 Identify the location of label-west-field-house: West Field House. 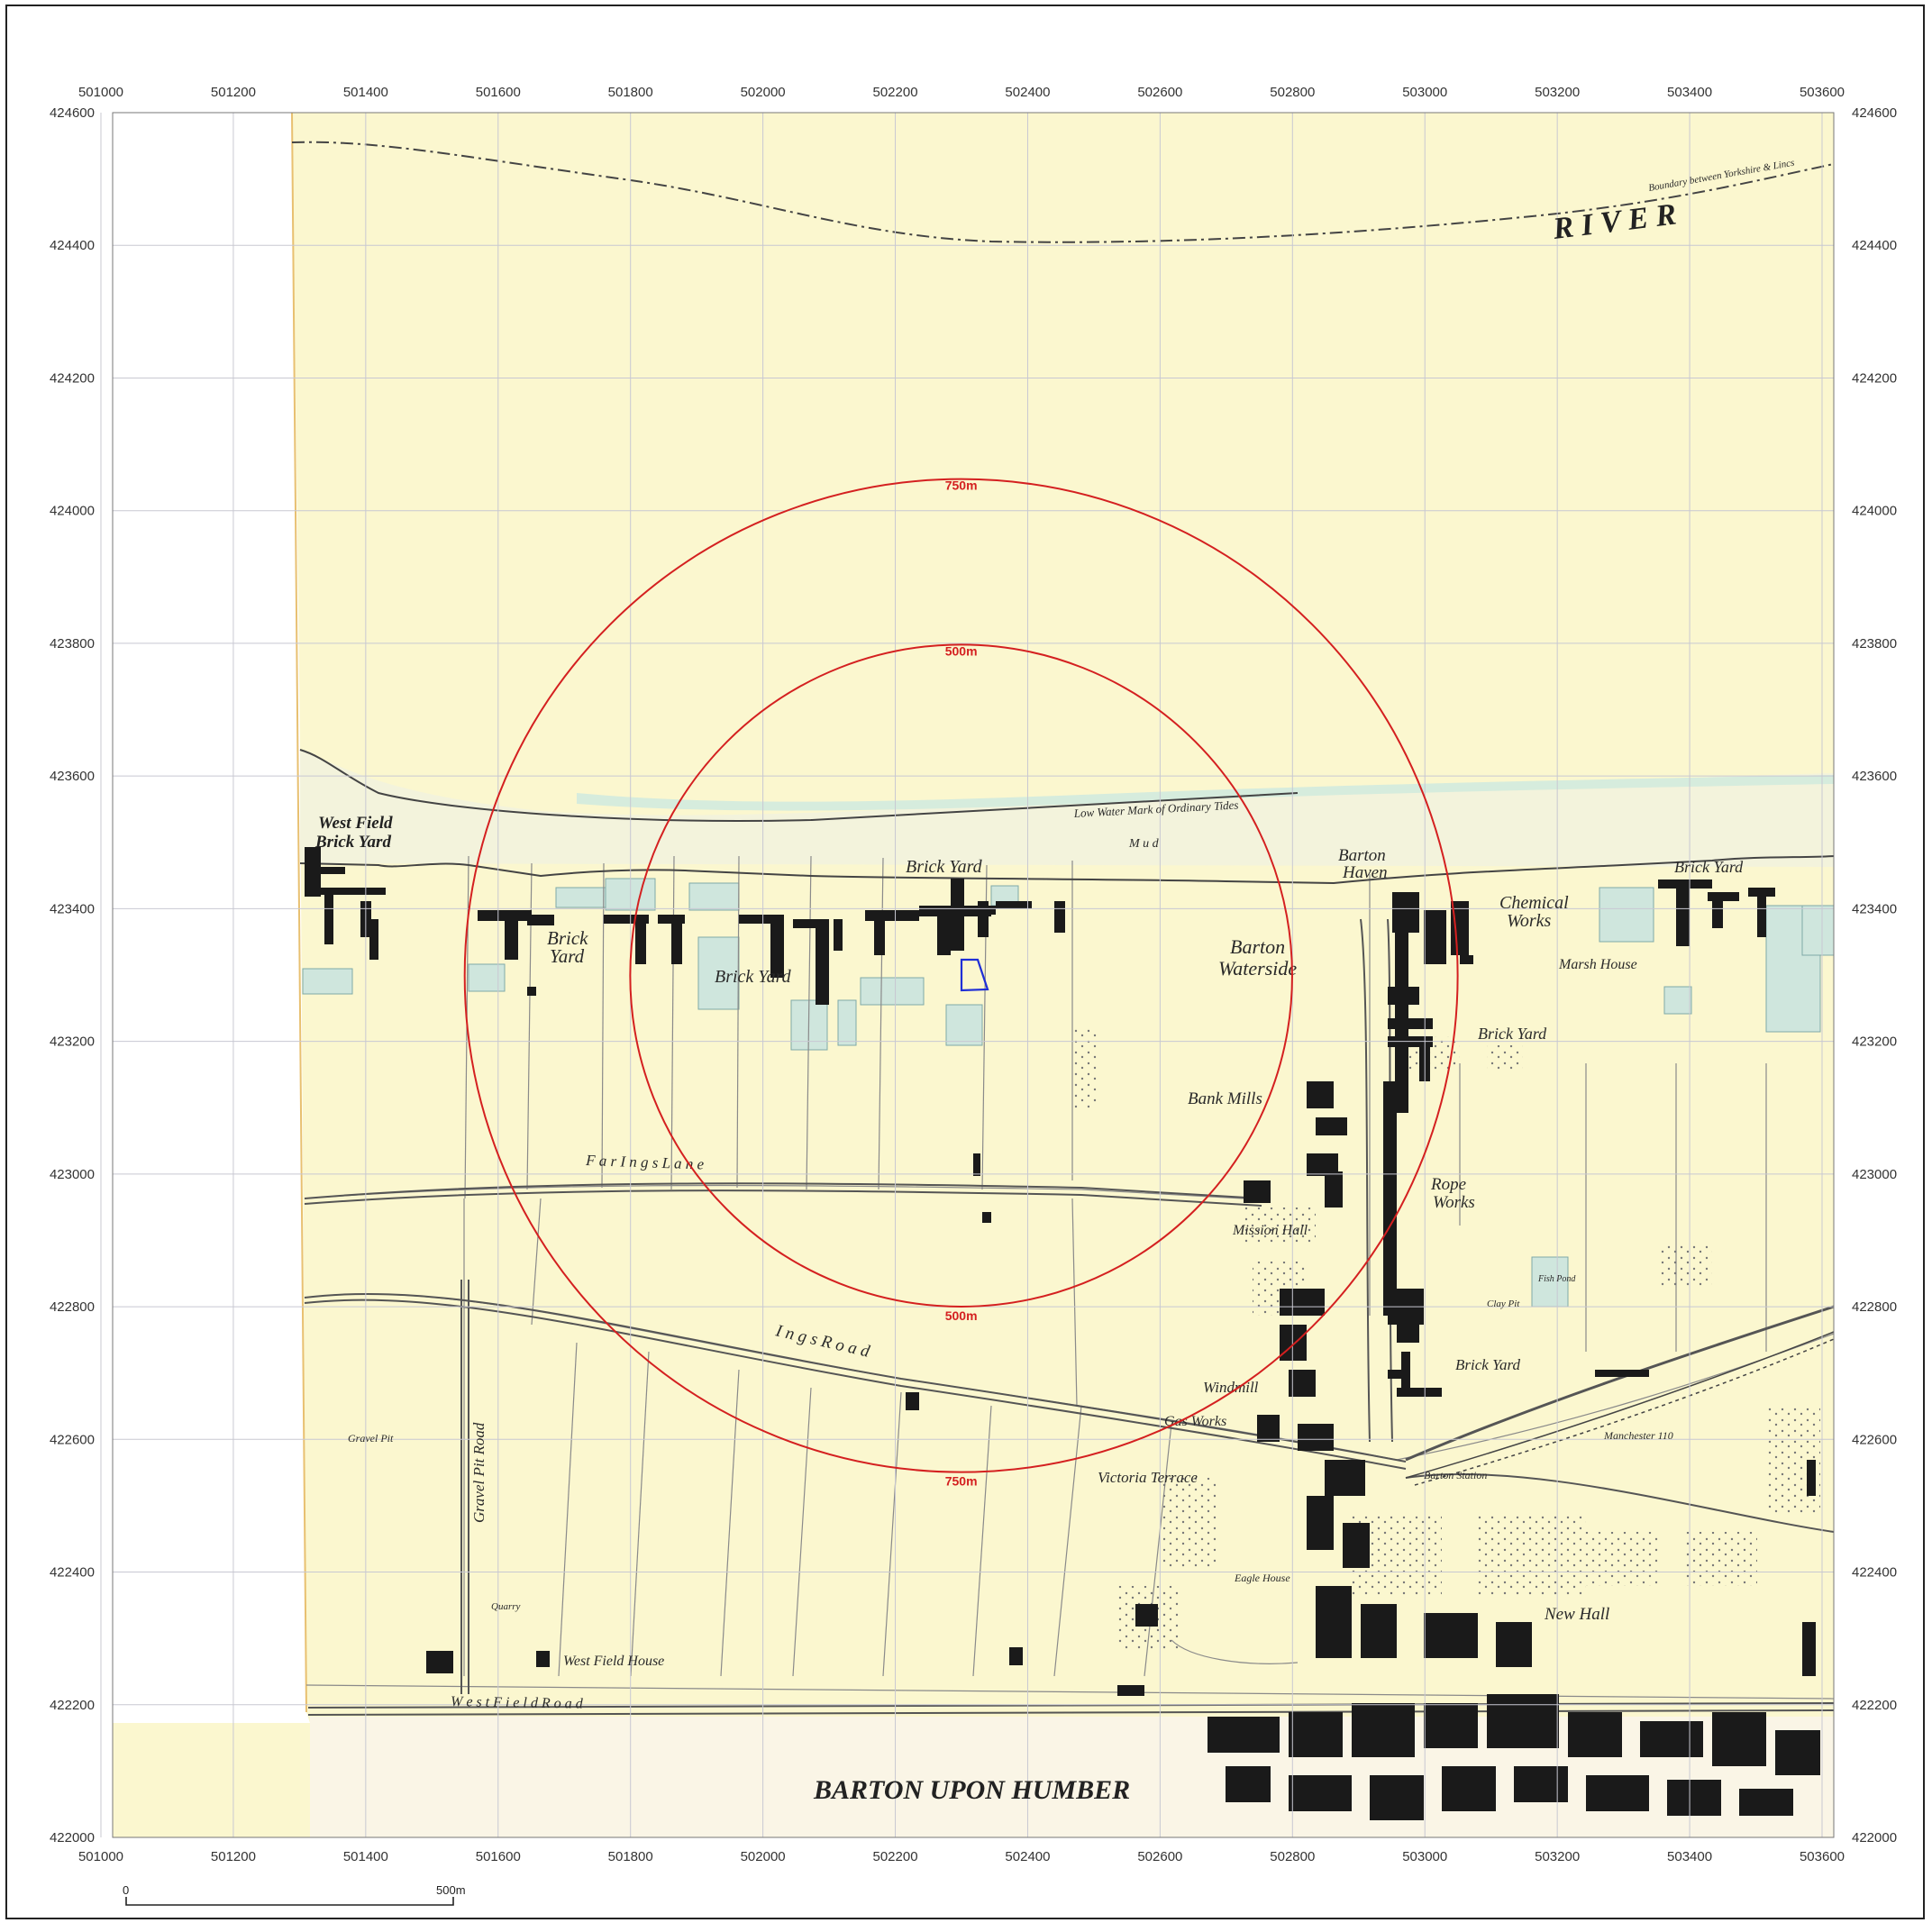
(613, 1661).